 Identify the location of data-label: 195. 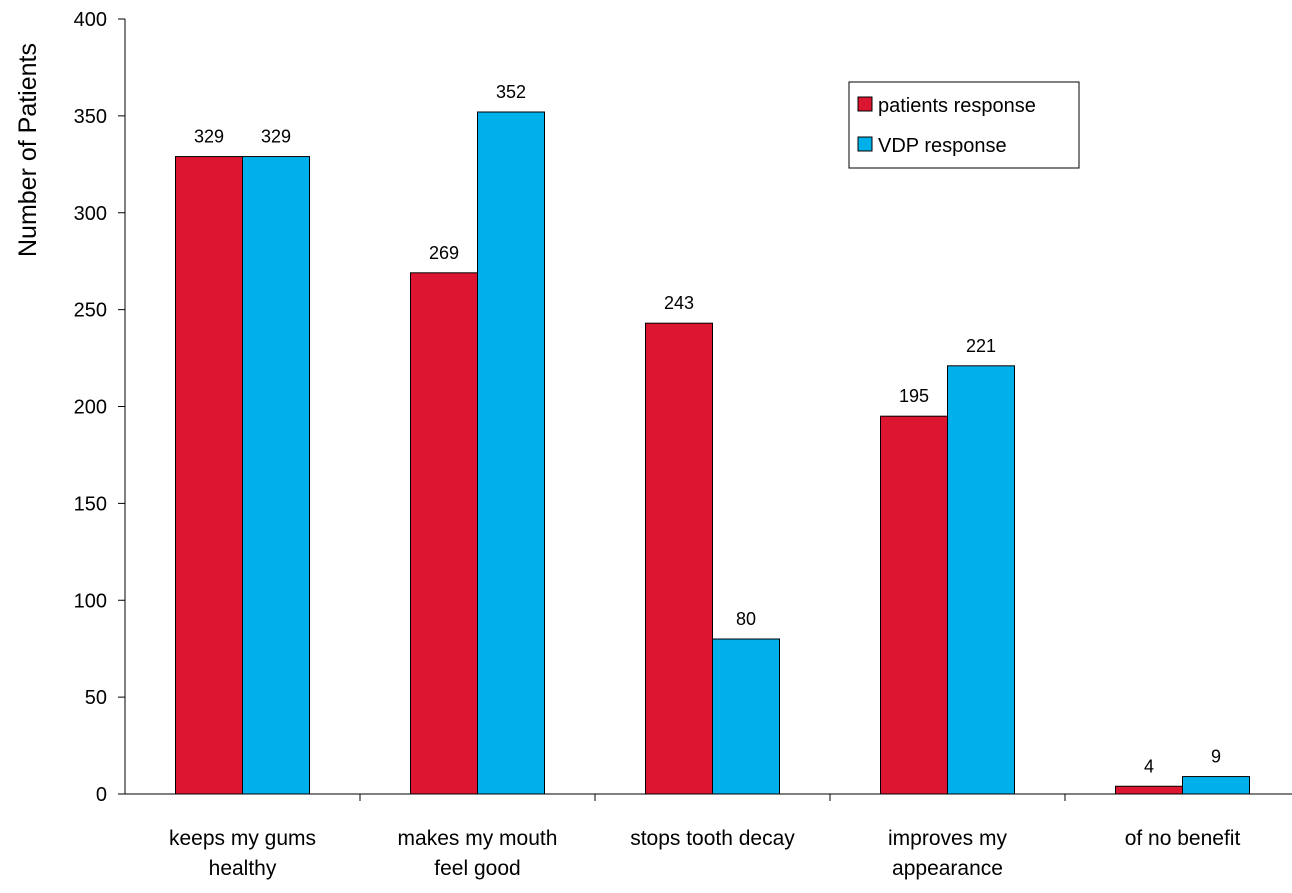
(914, 396).